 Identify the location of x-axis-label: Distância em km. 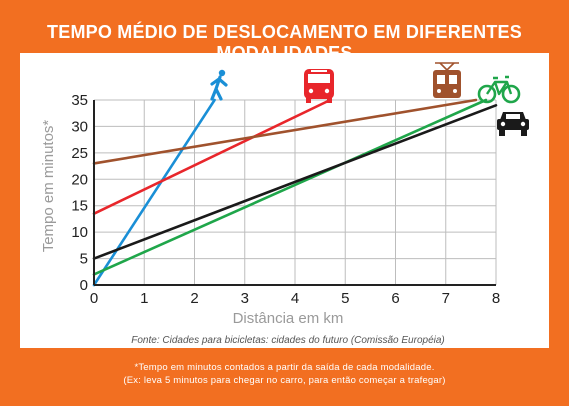
(288, 318).